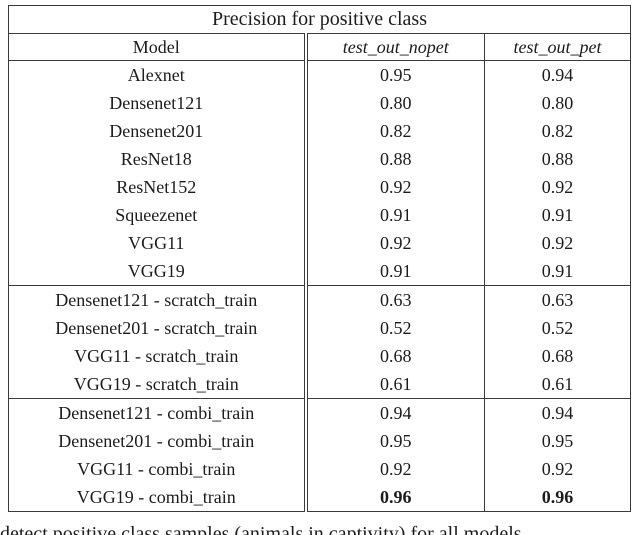  I want to click on pet-cell: 0.96, so click(557, 497).